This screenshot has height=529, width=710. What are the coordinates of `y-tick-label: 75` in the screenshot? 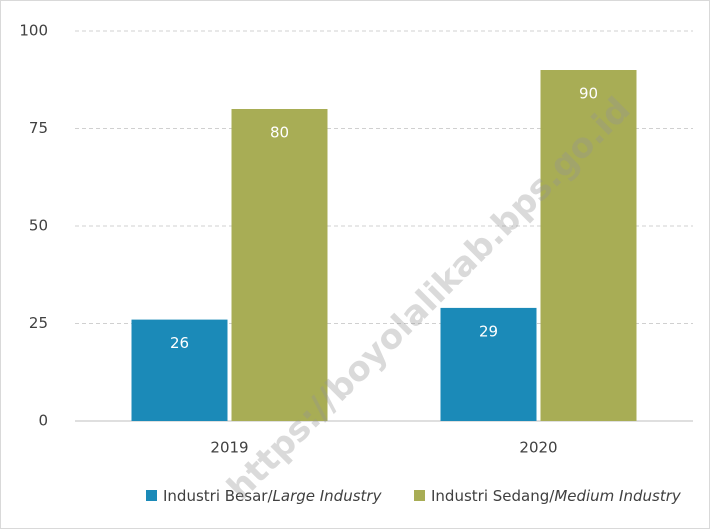 It's located at (38, 128).